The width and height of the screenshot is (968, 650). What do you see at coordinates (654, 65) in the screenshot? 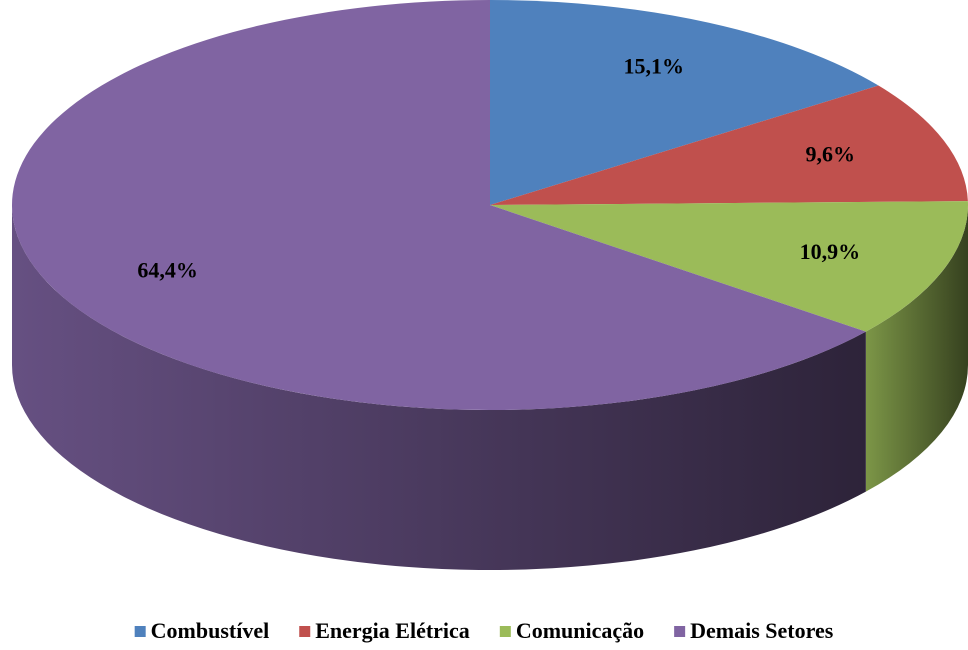
I see `data-label: 15,1%` at bounding box center [654, 65].